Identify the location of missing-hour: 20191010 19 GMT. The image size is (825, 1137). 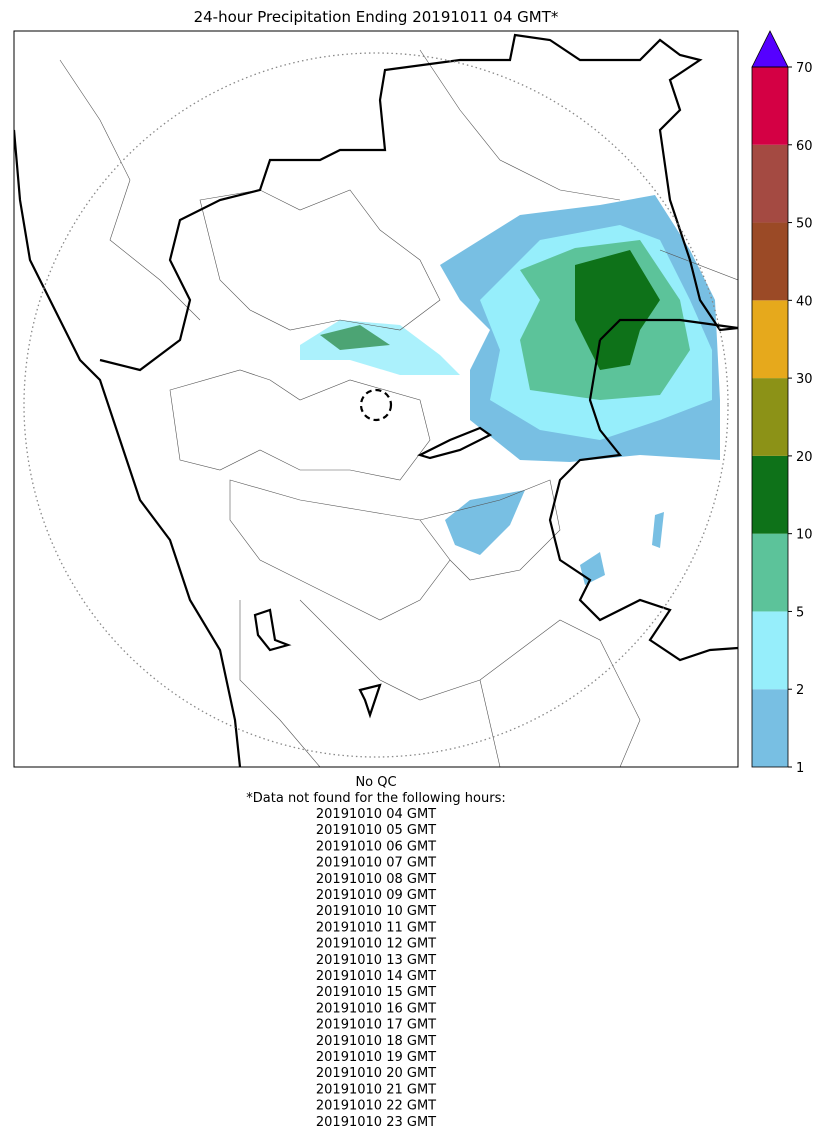
(376, 1057).